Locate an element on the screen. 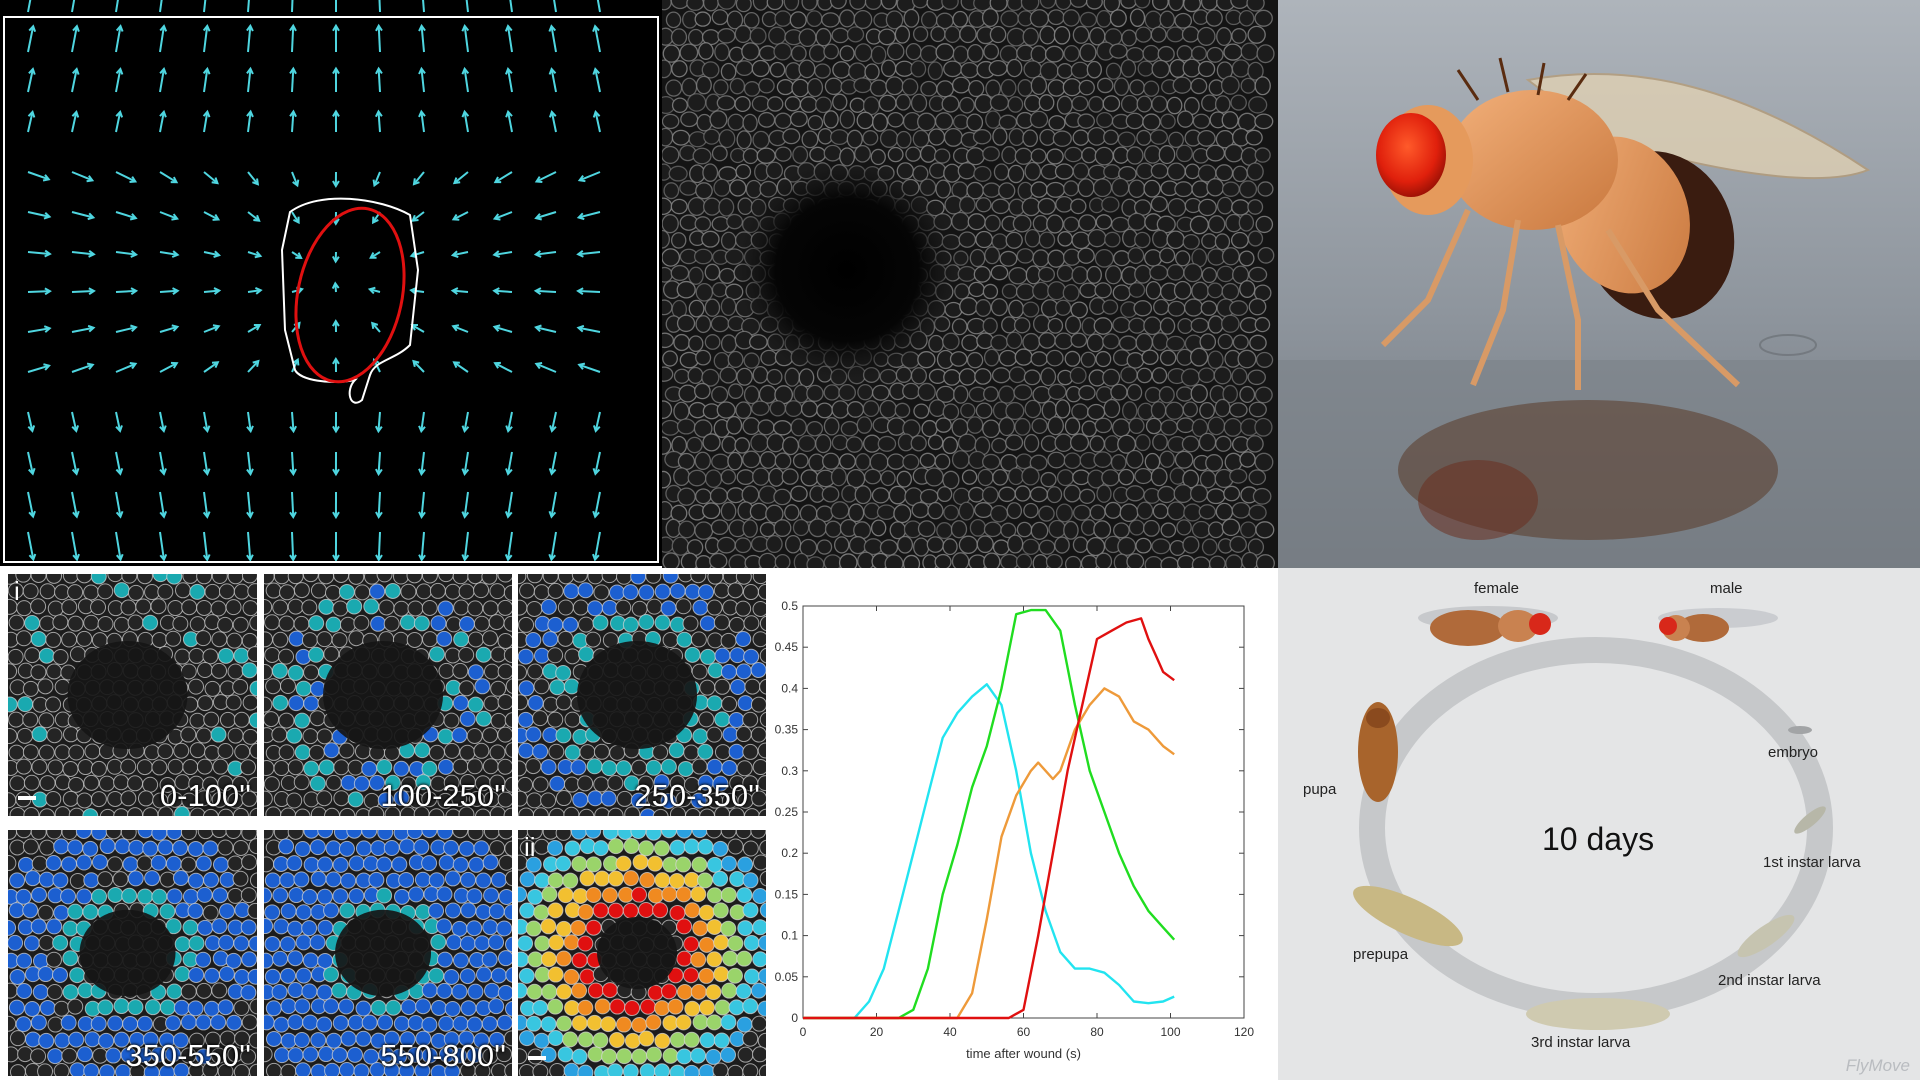 This screenshot has height=1080, width=1920. y-tick-label: 0.25 is located at coordinates (787, 812).